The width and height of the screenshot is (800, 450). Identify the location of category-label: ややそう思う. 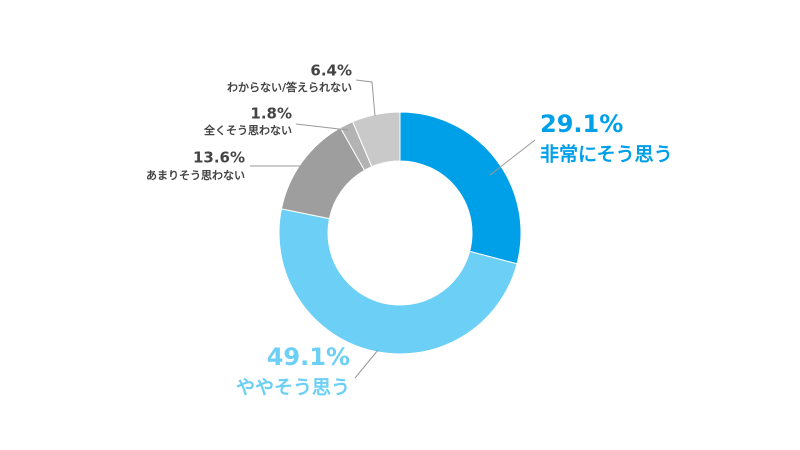
(293, 388).